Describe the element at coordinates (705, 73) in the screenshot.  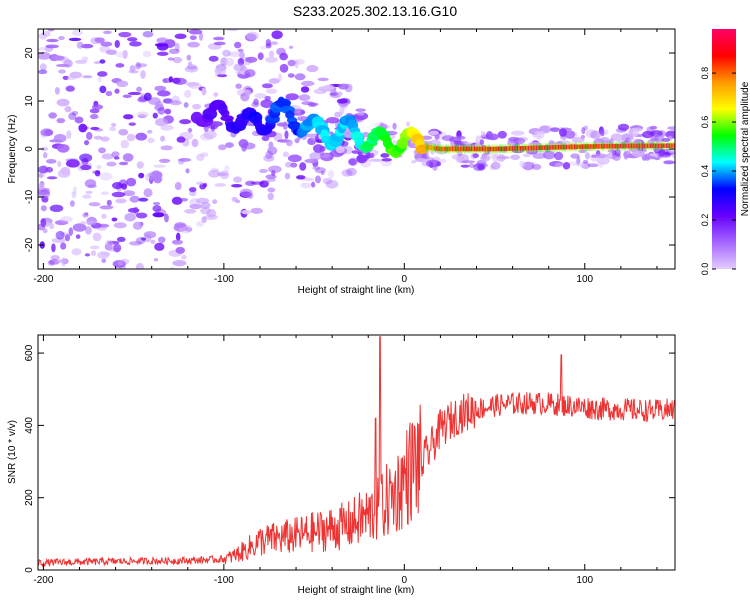
I see `colorbar-tick-label: 0.8` at that location.